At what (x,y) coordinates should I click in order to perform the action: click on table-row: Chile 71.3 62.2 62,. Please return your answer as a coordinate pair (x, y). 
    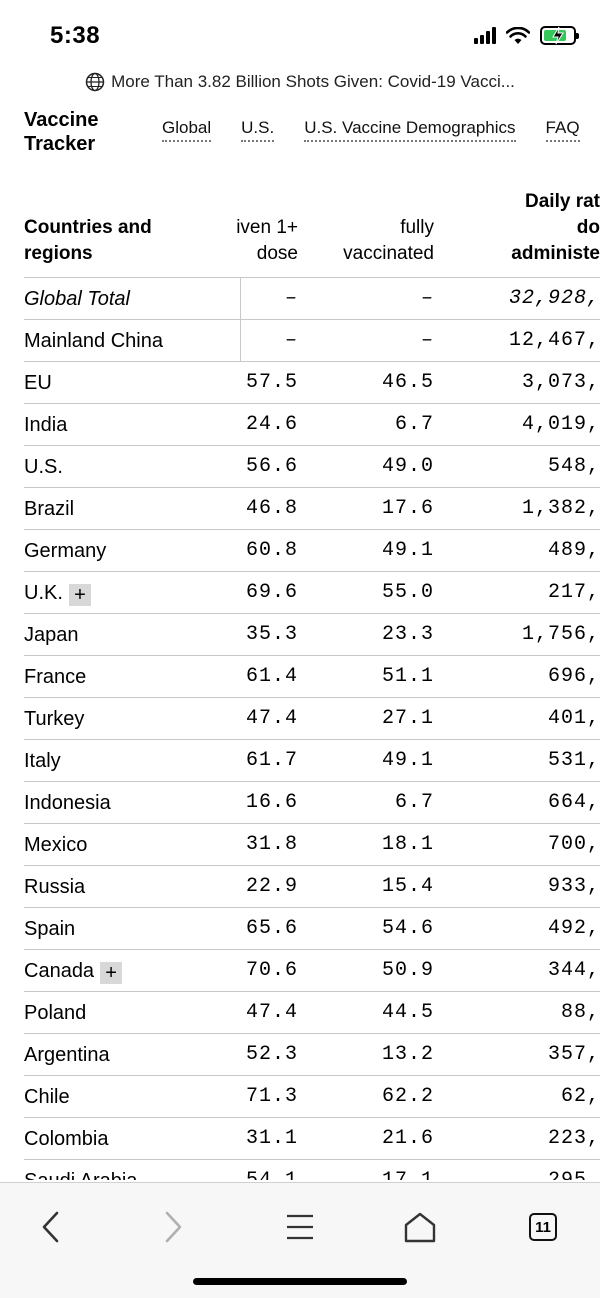
    Looking at the image, I should click on (312, 1097).